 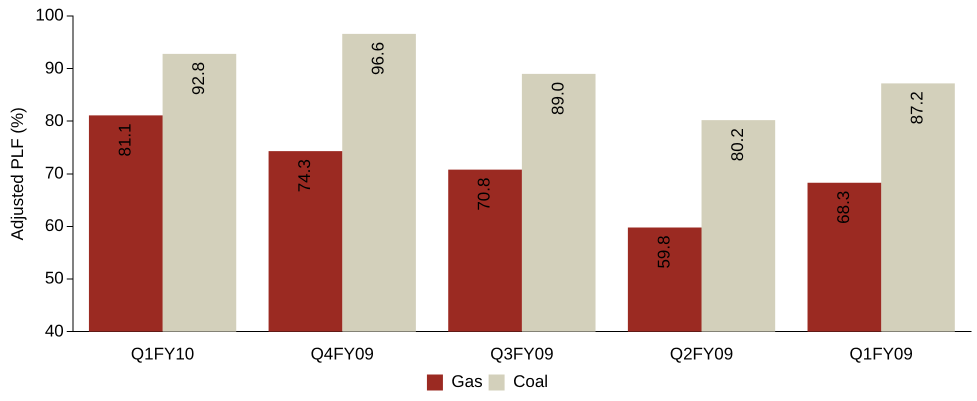 I want to click on legend-label: Coal, so click(x=530, y=382).